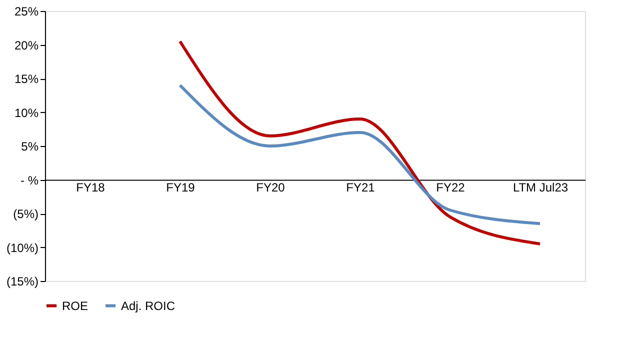  What do you see at coordinates (26, 11) in the screenshot?
I see `y-tick-label: 25%` at bounding box center [26, 11].